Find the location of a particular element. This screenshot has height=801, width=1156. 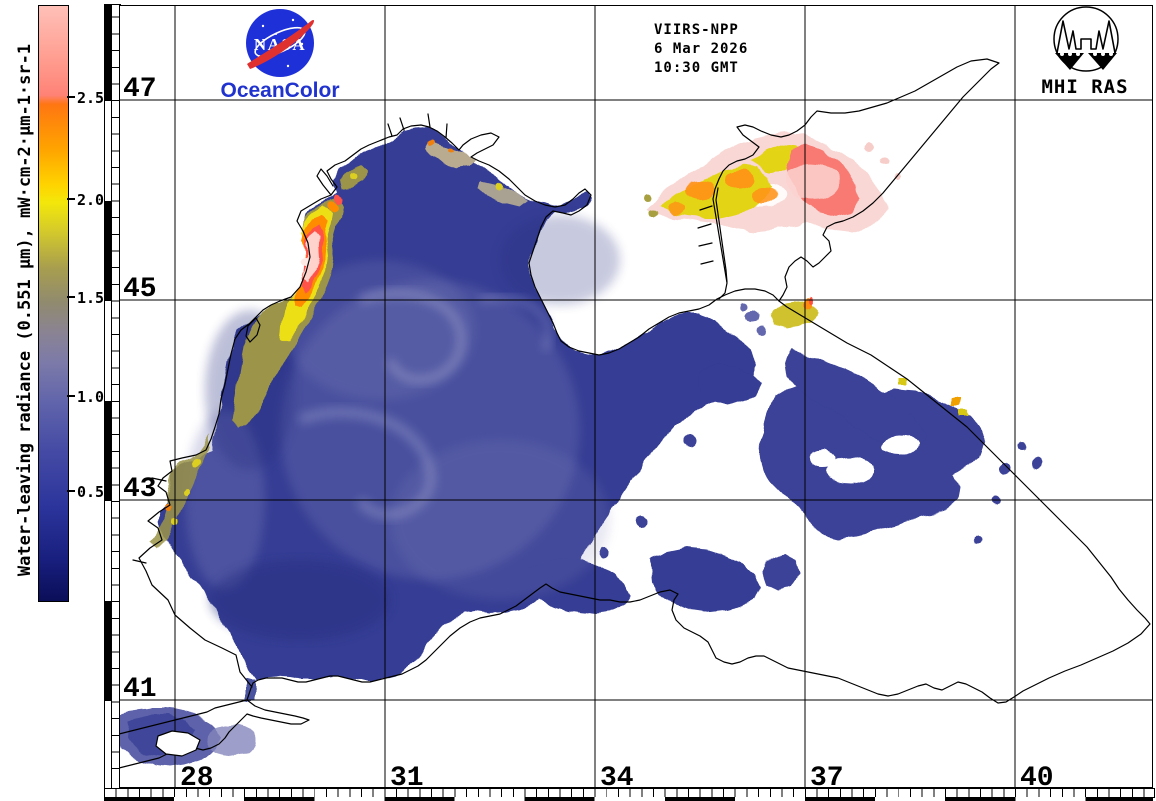

lat-label: 47 is located at coordinates (140, 89).